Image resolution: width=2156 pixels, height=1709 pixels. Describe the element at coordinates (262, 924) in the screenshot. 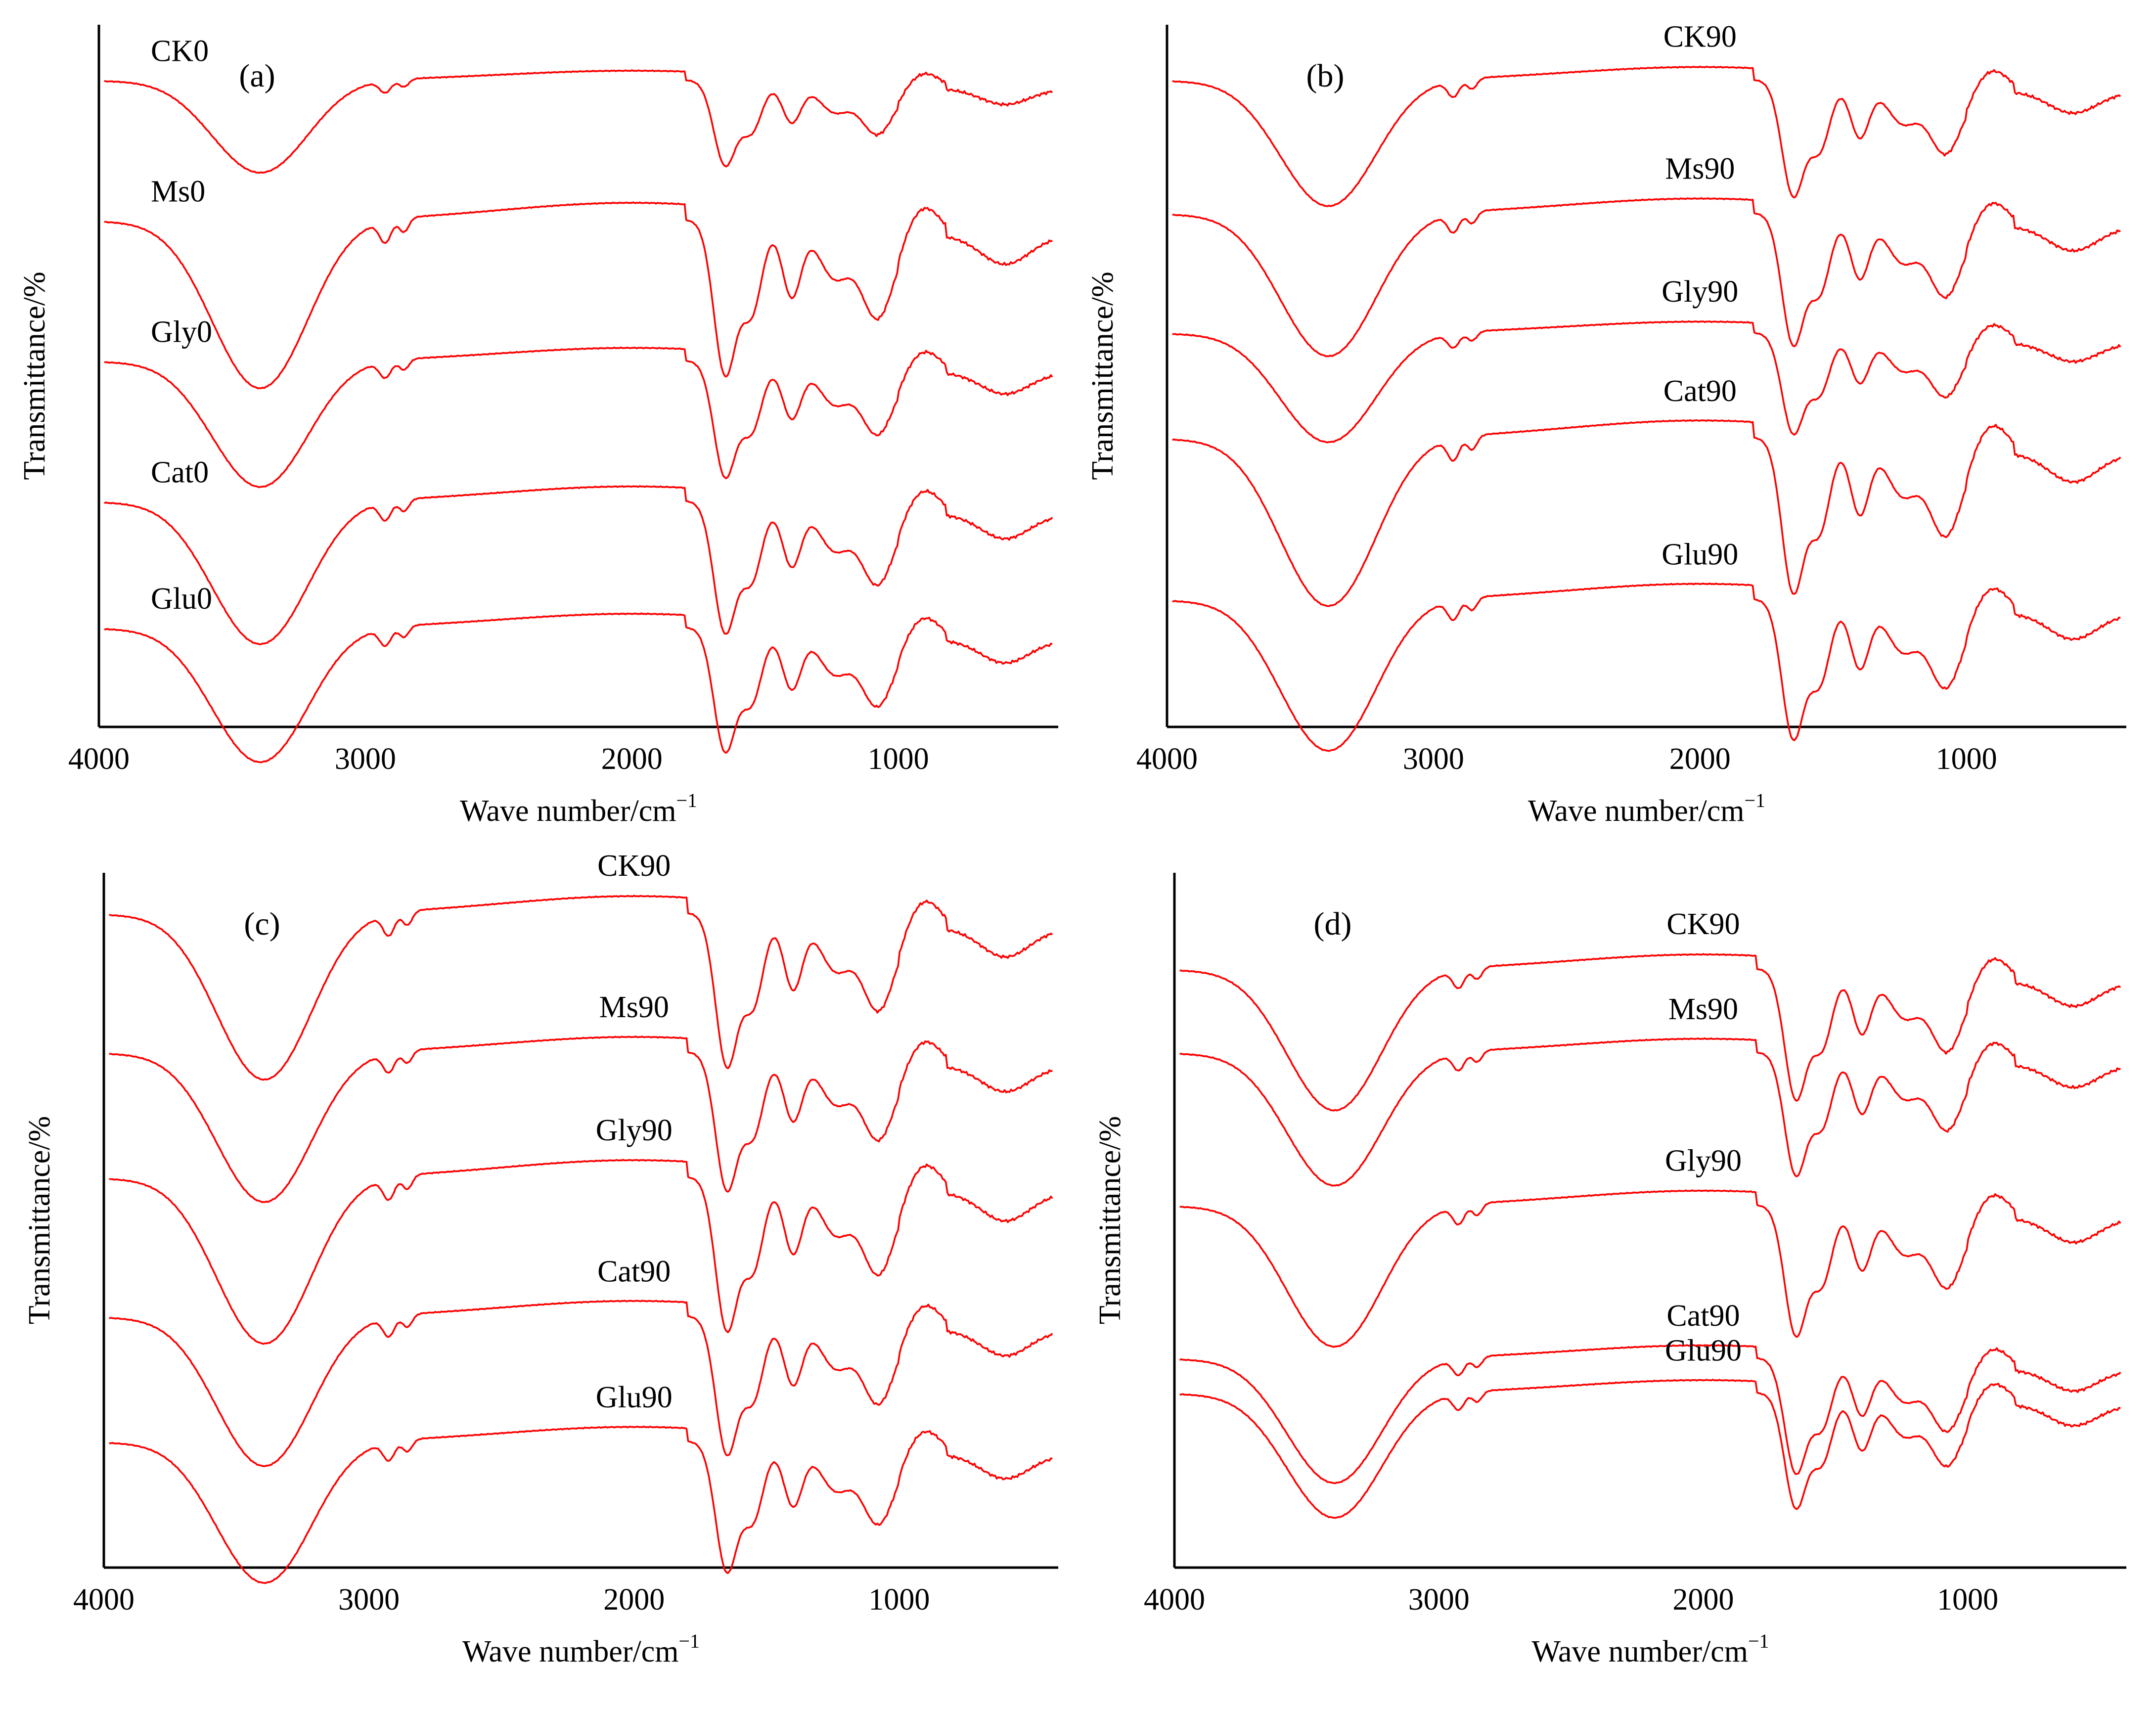

I see `panel-label: (c)` at that location.